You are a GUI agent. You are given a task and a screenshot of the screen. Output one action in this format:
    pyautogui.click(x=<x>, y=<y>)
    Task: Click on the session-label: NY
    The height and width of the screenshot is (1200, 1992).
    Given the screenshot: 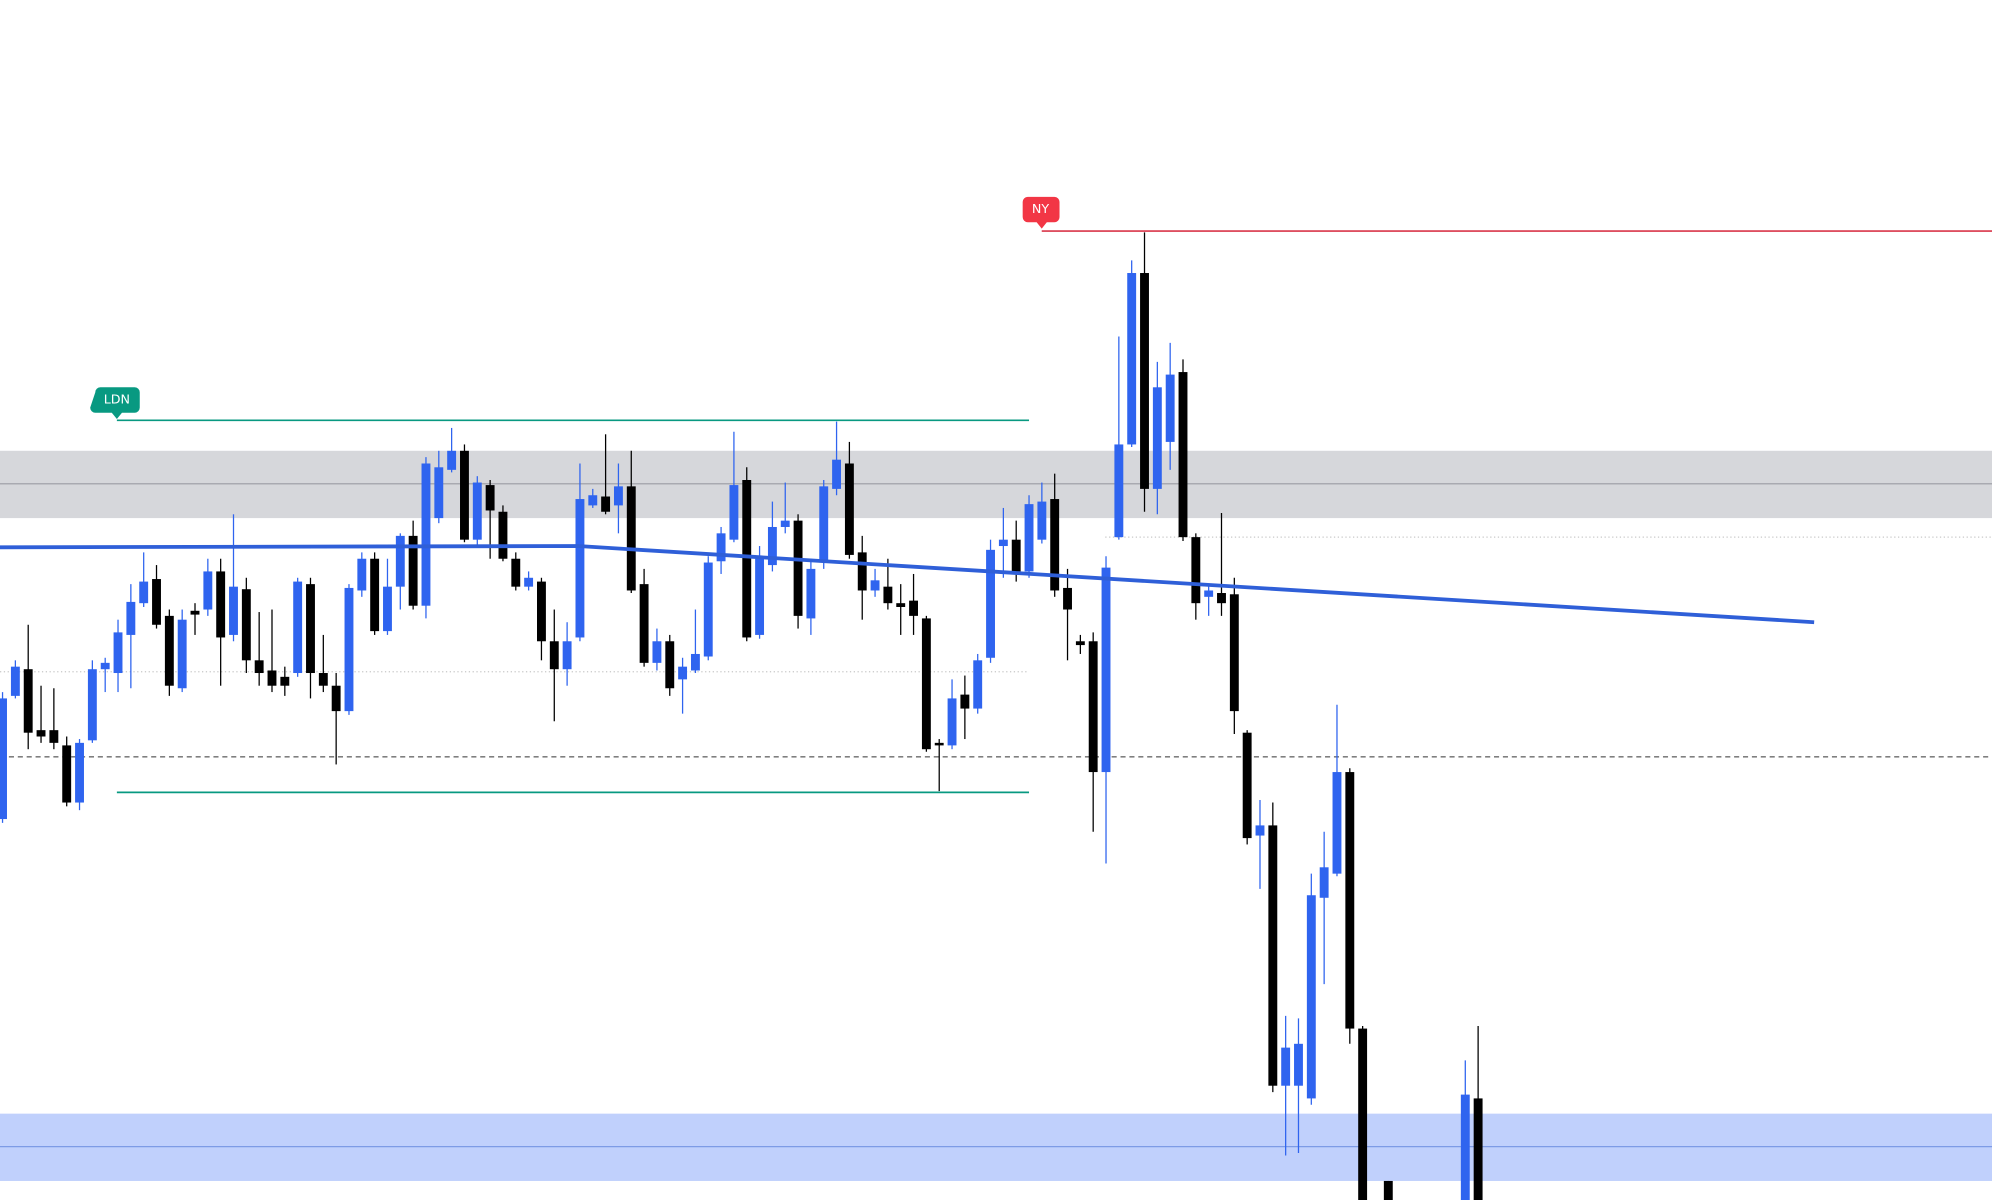 What is the action you would take?
    pyautogui.click(x=1040, y=208)
    